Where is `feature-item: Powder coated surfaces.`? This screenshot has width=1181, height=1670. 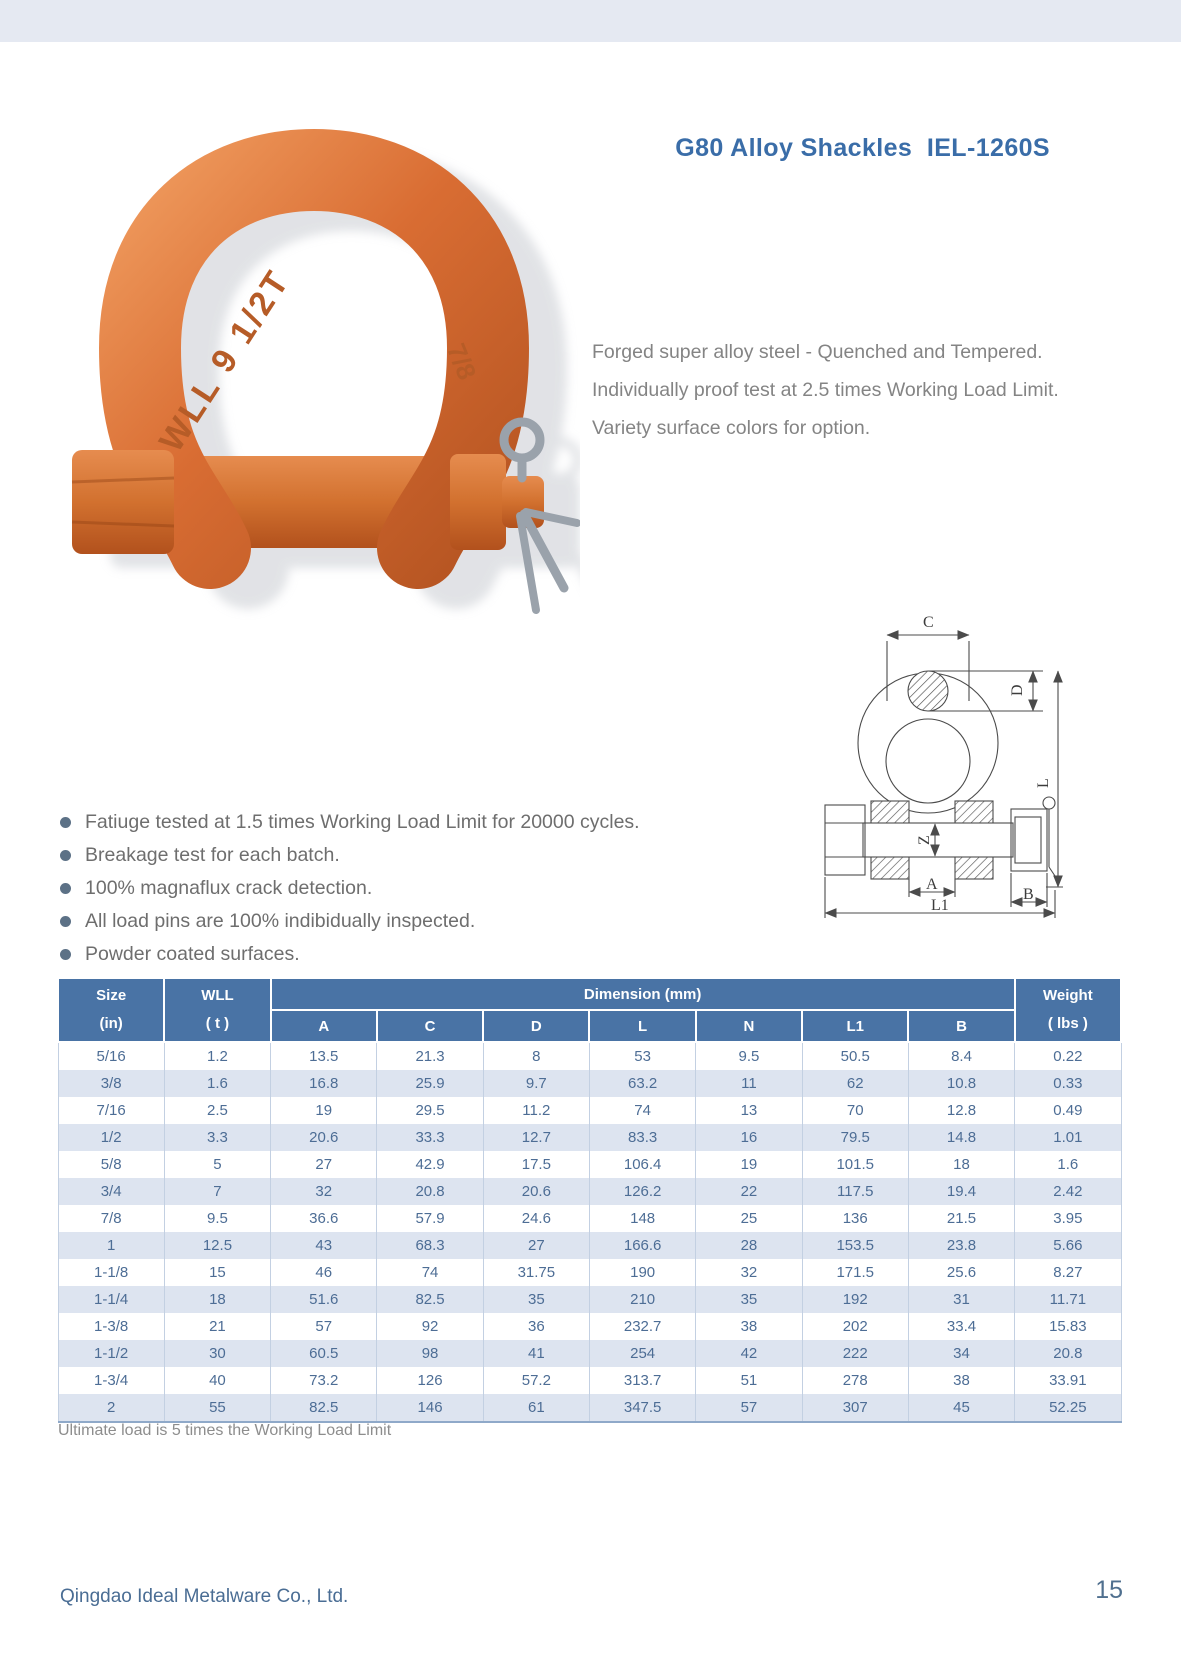
feature-item: Powder coated surfaces. is located at coordinates (349, 954).